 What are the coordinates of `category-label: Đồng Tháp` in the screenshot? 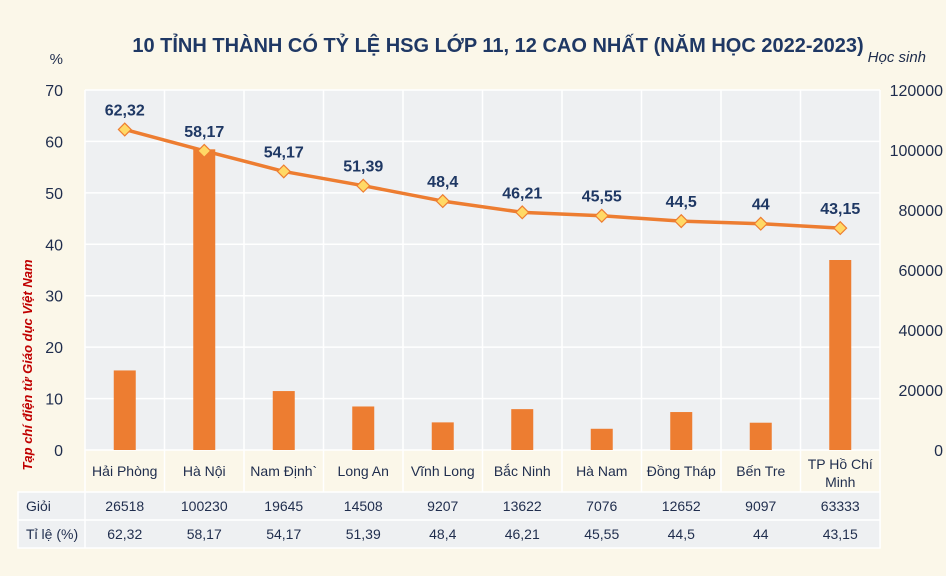 It's located at (681, 471).